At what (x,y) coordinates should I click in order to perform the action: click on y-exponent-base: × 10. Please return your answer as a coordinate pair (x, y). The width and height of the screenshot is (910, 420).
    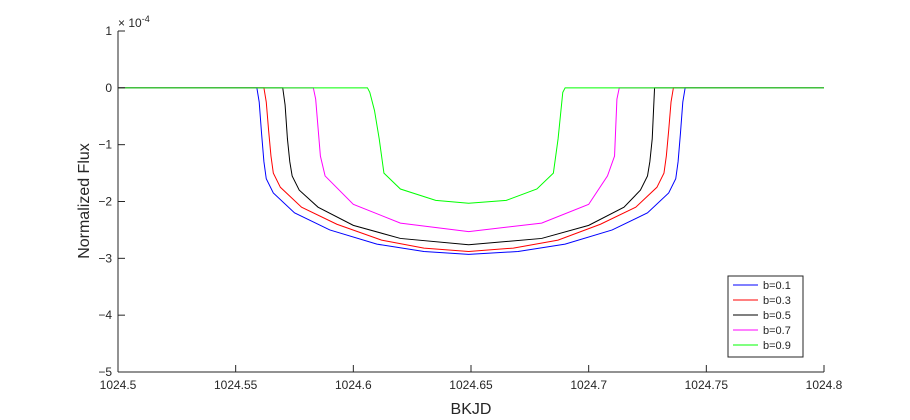
    Looking at the image, I should click on (130, 23).